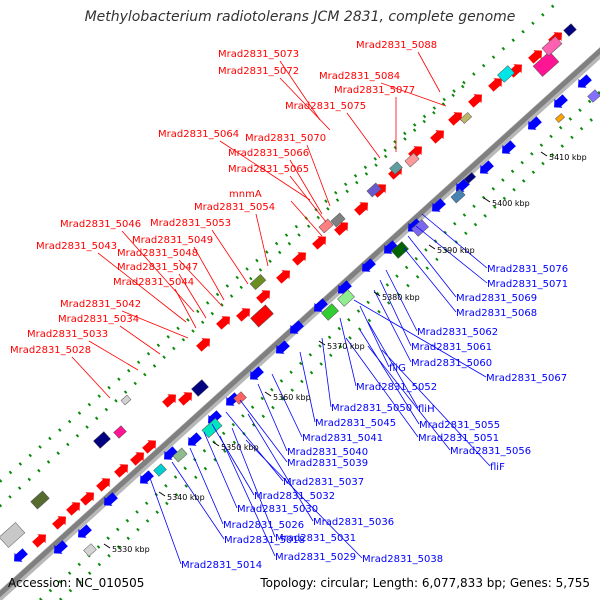  Describe the element at coordinates (402, 559) in the screenshot. I see `reverse-gene-label: Mrad2831_5038` at that location.